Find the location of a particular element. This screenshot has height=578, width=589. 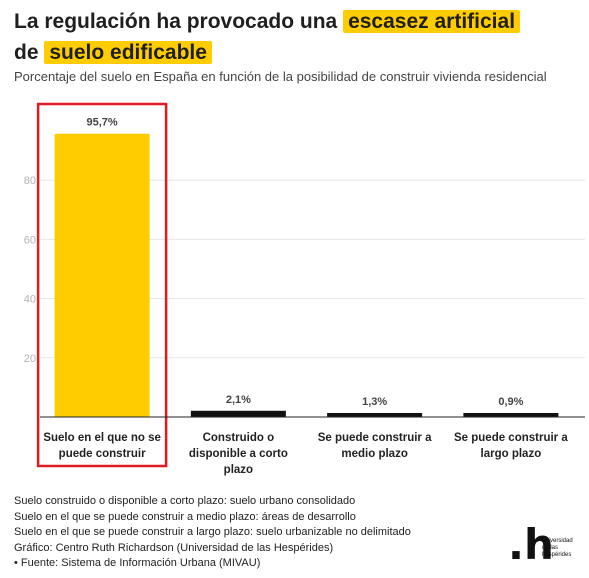

category-label: plazo is located at coordinates (238, 470).